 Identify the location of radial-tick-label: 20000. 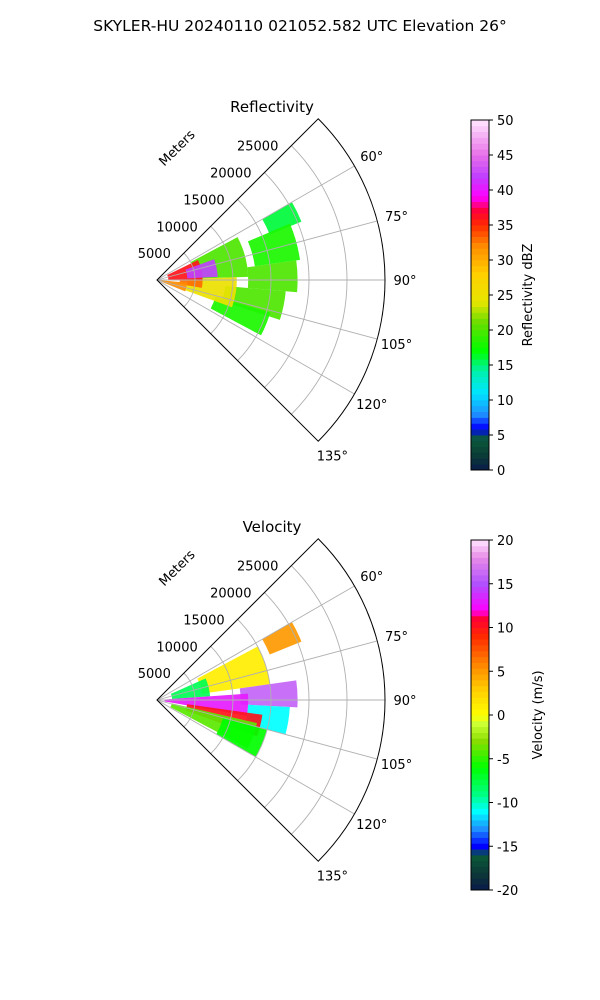
(230, 174).